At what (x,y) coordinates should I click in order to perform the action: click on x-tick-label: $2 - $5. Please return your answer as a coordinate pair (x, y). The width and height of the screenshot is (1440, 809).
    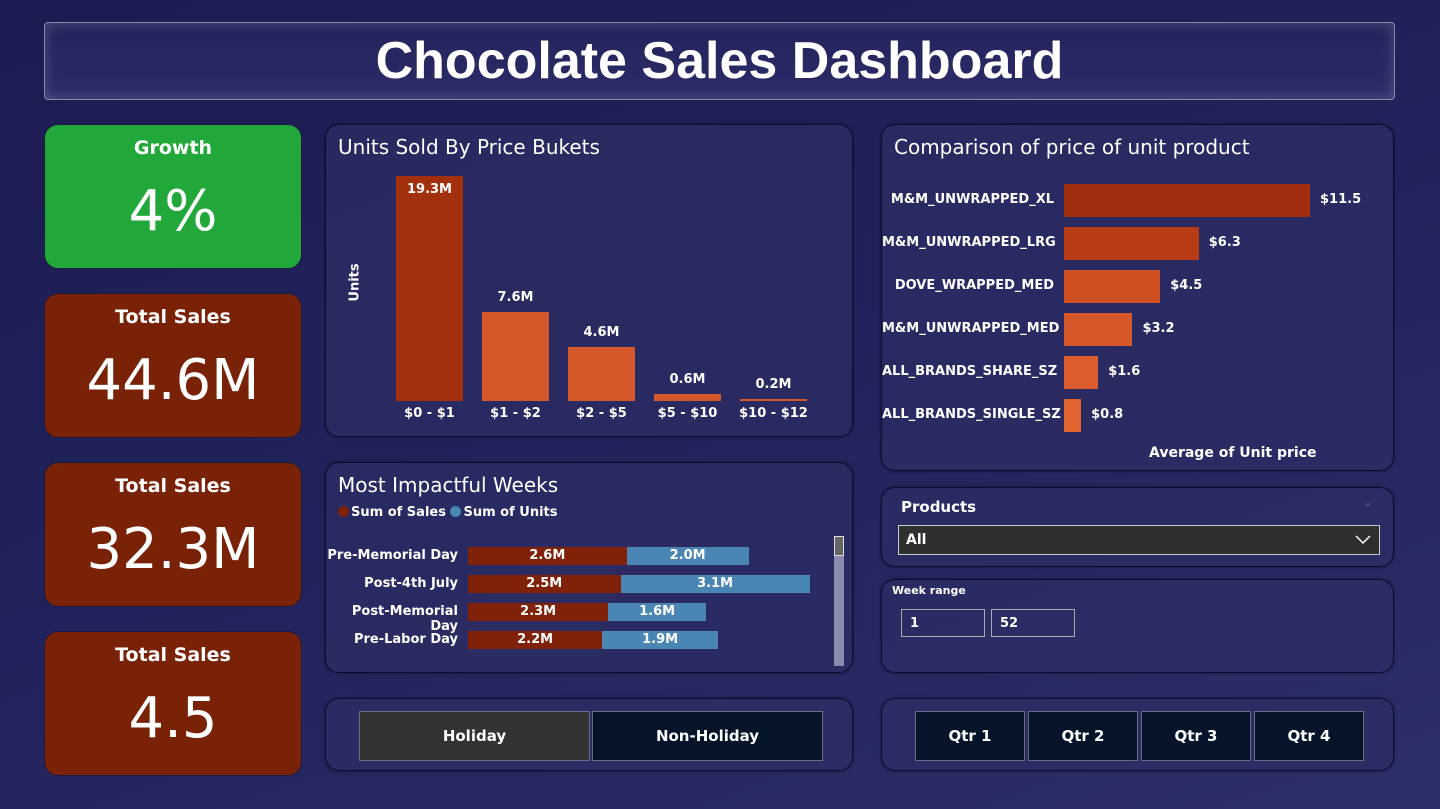
    Looking at the image, I should click on (601, 413).